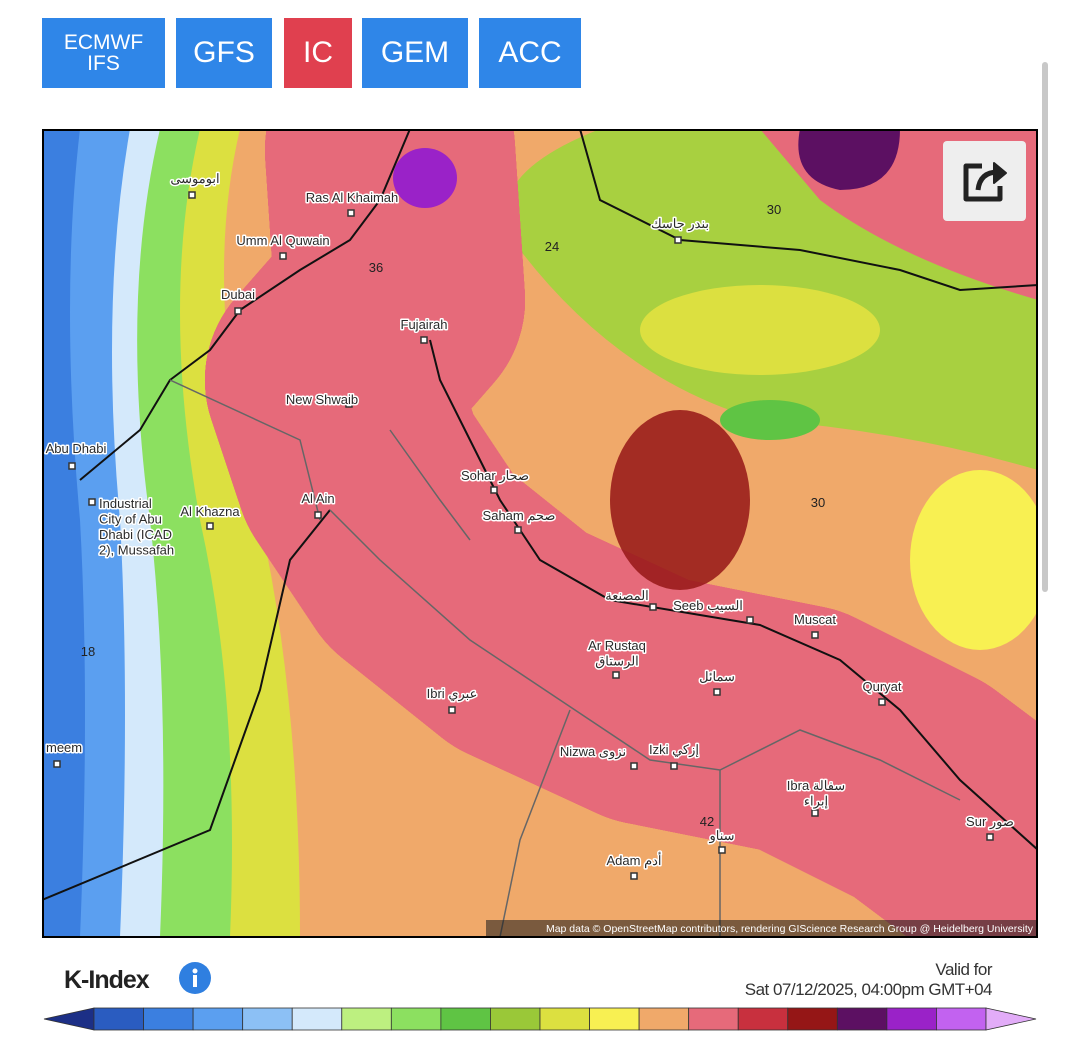 The image size is (1080, 1037). Describe the element at coordinates (195, 971) in the screenshot. I see `info-glyph` at that location.